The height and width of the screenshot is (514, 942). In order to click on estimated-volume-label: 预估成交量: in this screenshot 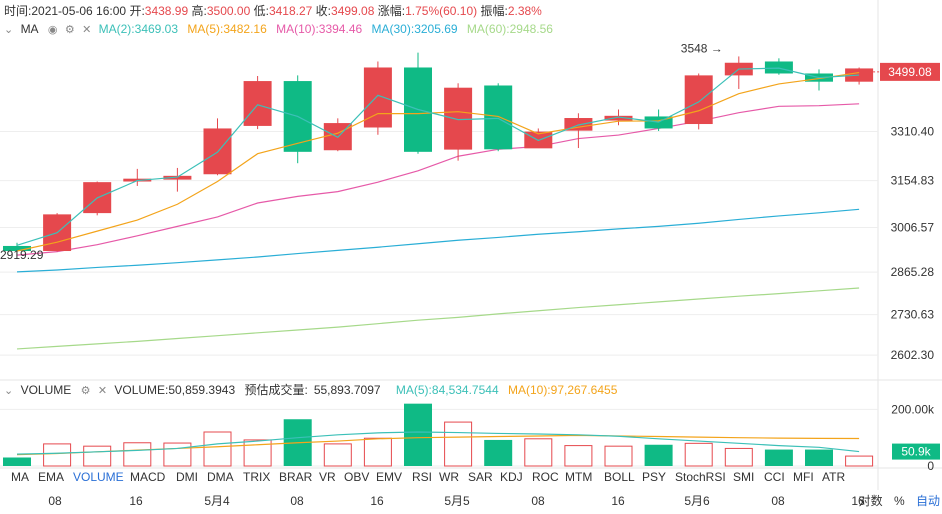, I will do `click(276, 390)`.